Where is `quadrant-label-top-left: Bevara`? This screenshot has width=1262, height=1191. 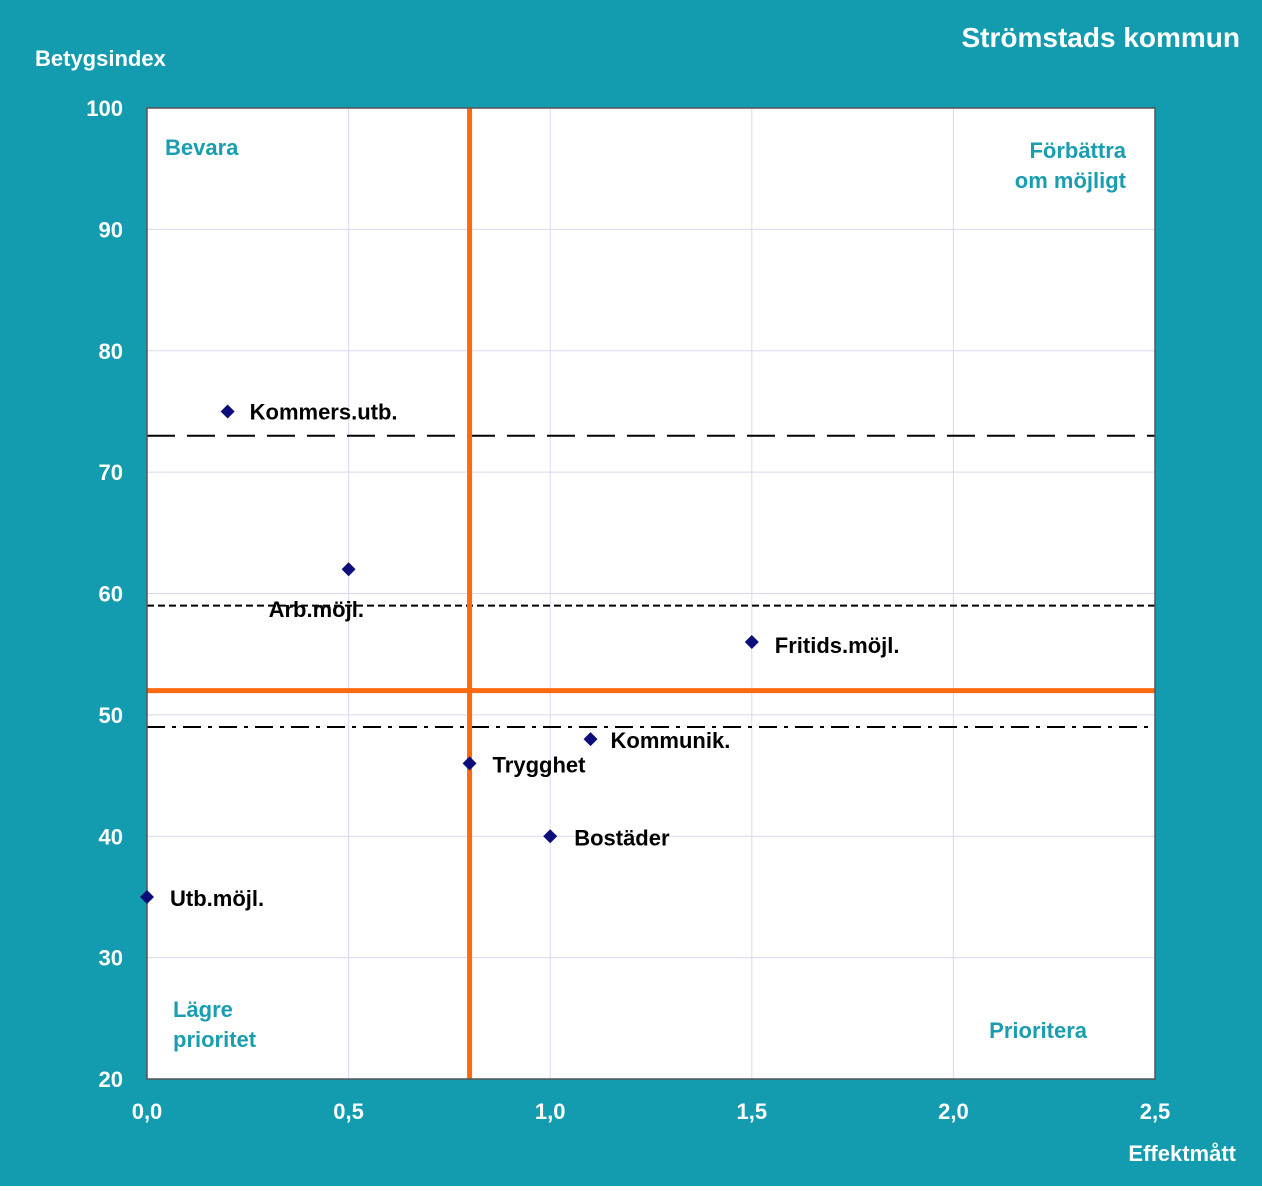
quadrant-label-top-left: Bevara is located at coordinates (202, 147).